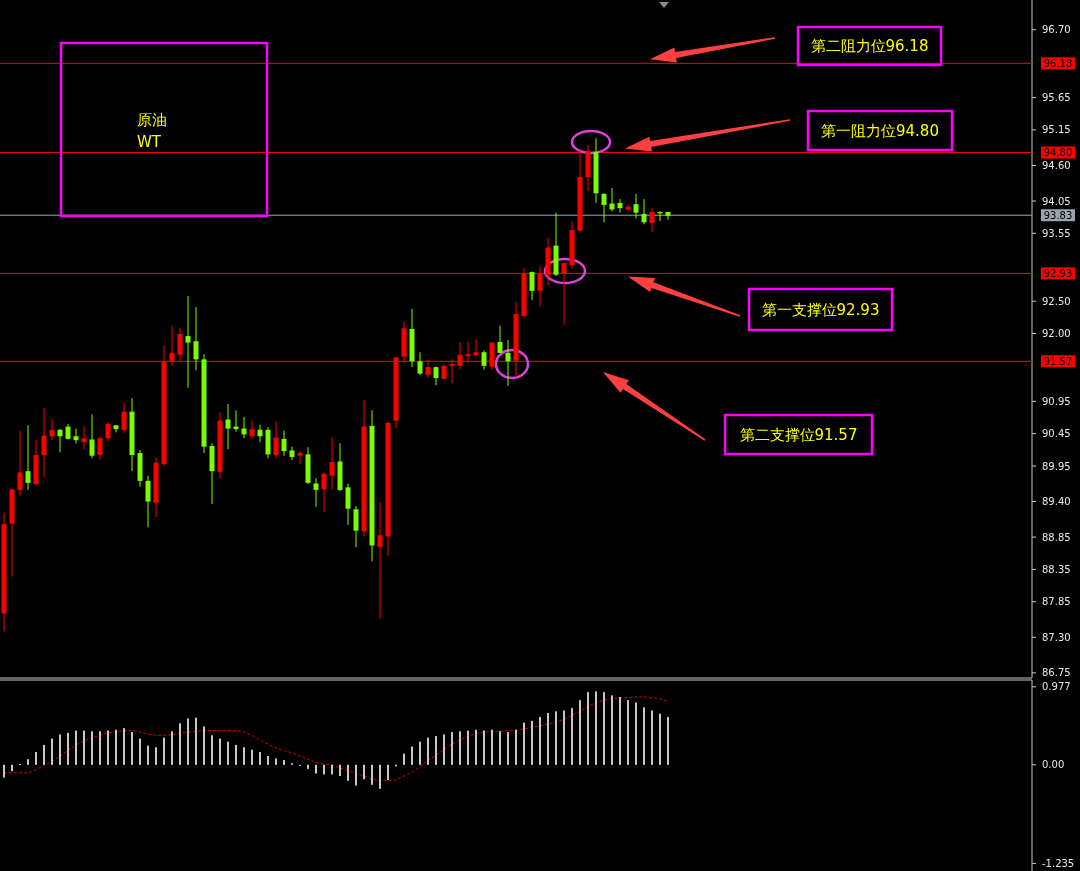 The height and width of the screenshot is (871, 1080). Describe the element at coordinates (1056, 130) in the screenshot. I see `y-tick-label: 95.15` at that location.